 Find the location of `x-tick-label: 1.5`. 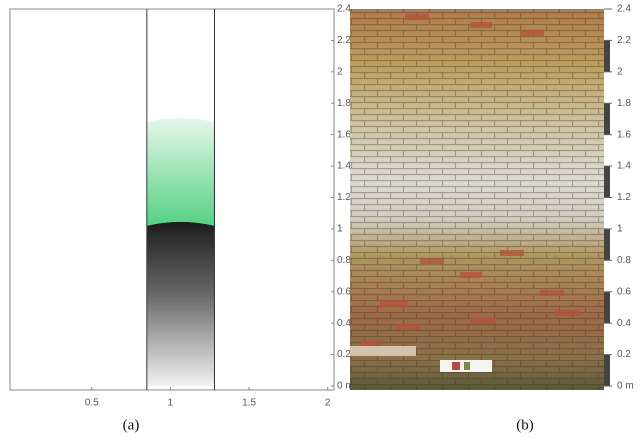

x-tick-label: 1.5 is located at coordinates (249, 403).